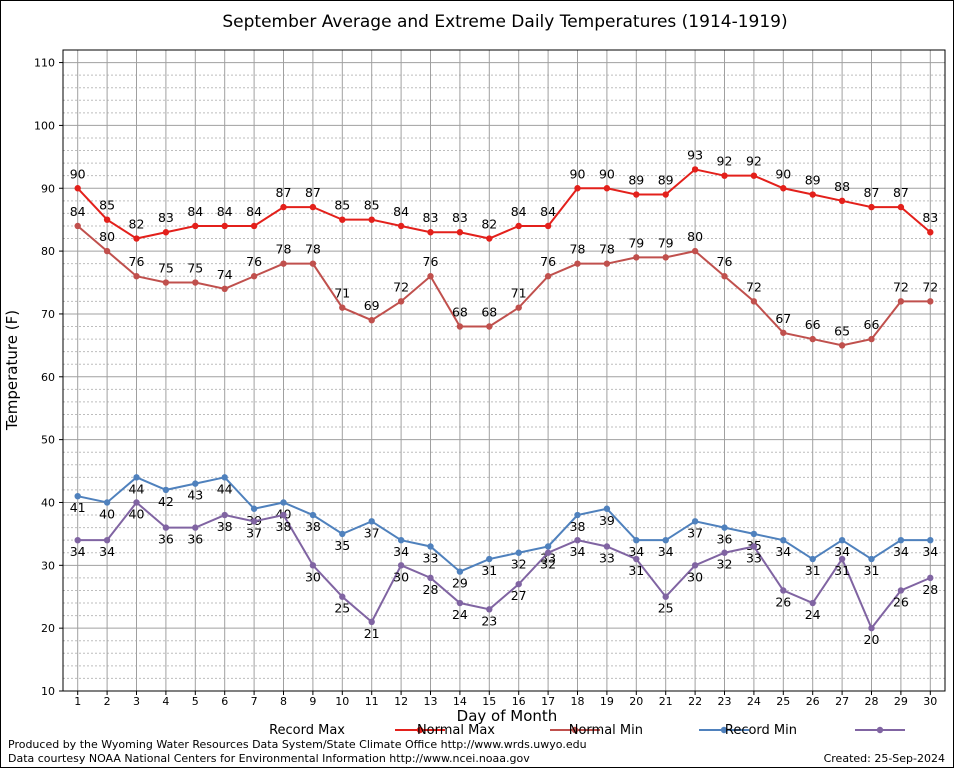 Image resolution: width=954 pixels, height=768 pixels. Describe the element at coordinates (372, 701) in the screenshot. I see `x-tick-label: 11` at that location.